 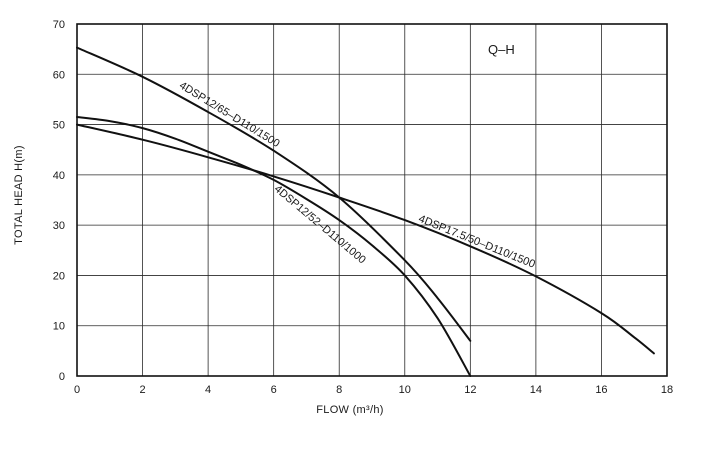 I want to click on y-tick-label: 30, so click(x=59, y=226).